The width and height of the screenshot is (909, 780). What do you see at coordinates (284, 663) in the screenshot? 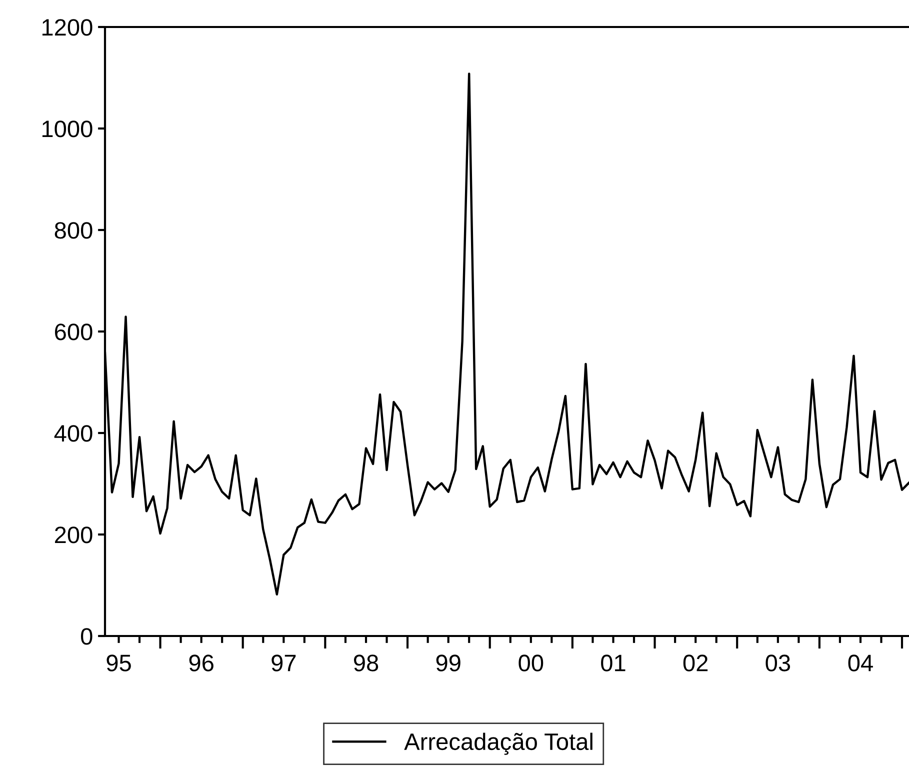
I see `x-tick-label: 97` at bounding box center [284, 663].